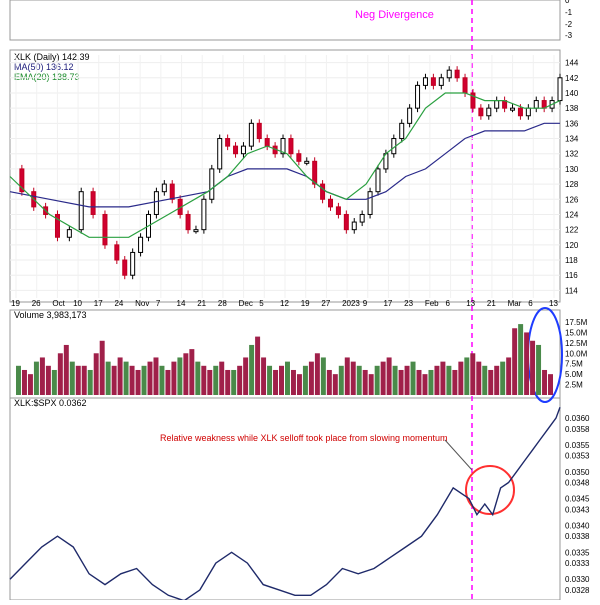  What do you see at coordinates (577, 456) in the screenshot?
I see `rs-tick-label: 0.0353` at bounding box center [577, 456].